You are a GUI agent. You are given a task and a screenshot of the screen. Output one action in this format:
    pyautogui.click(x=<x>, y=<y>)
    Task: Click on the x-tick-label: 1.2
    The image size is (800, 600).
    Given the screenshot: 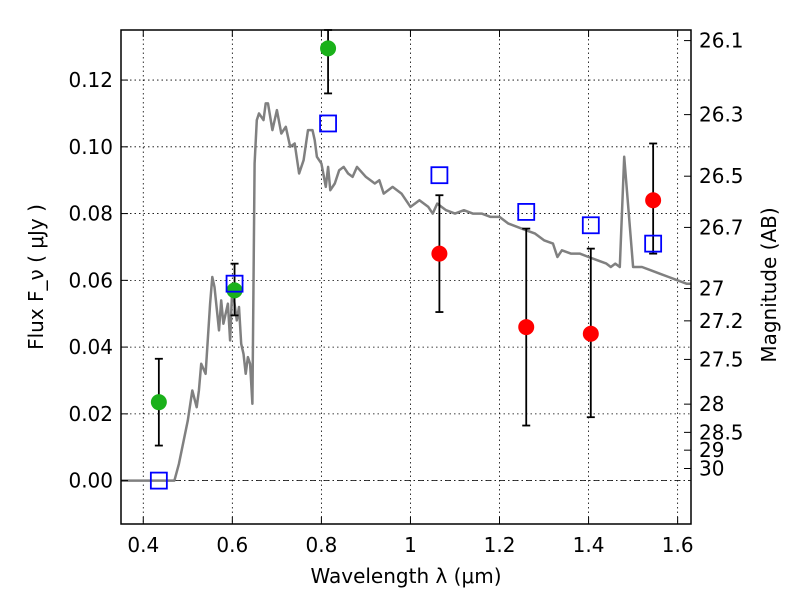 What is the action you would take?
    pyautogui.click(x=500, y=545)
    